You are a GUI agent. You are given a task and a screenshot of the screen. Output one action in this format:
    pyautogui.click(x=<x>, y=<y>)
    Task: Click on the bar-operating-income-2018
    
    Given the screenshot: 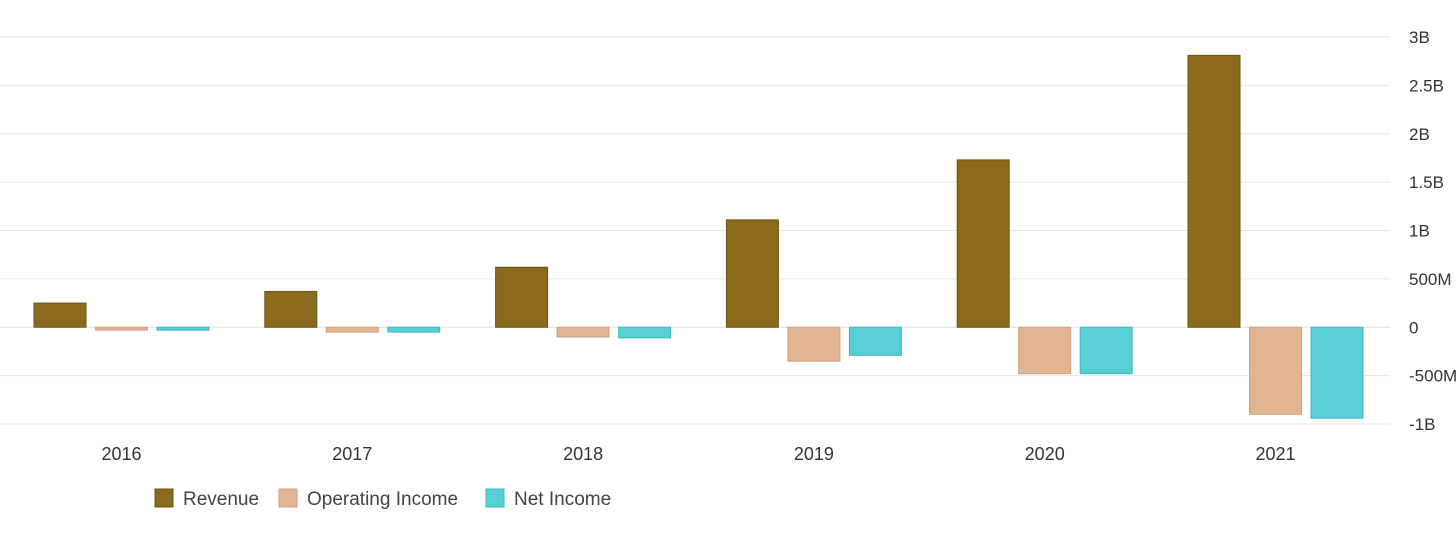 What is the action you would take?
    pyautogui.click(x=583, y=332)
    